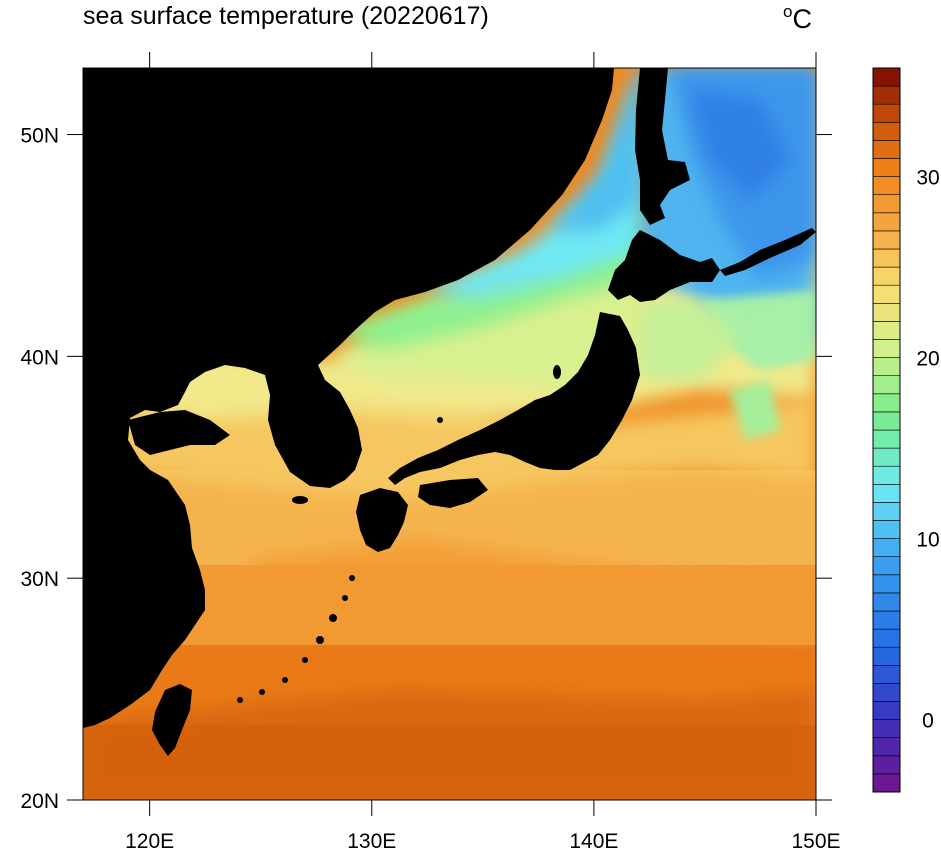 The height and width of the screenshot is (858, 941). What do you see at coordinates (927, 178) in the screenshot?
I see `colorbar-tick-label: 30` at bounding box center [927, 178].